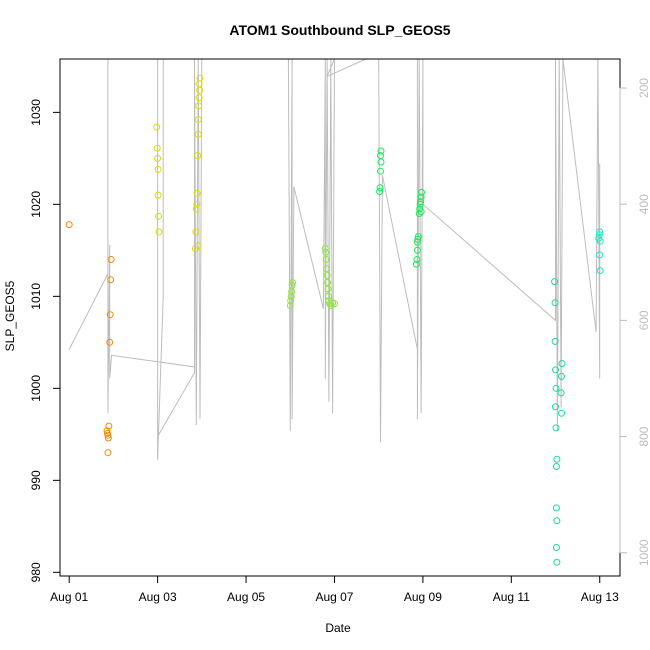 The height and width of the screenshot is (650, 650). I want to click on chart-title: ATOM1 Southbound SLP_GEOS5, so click(339, 30).